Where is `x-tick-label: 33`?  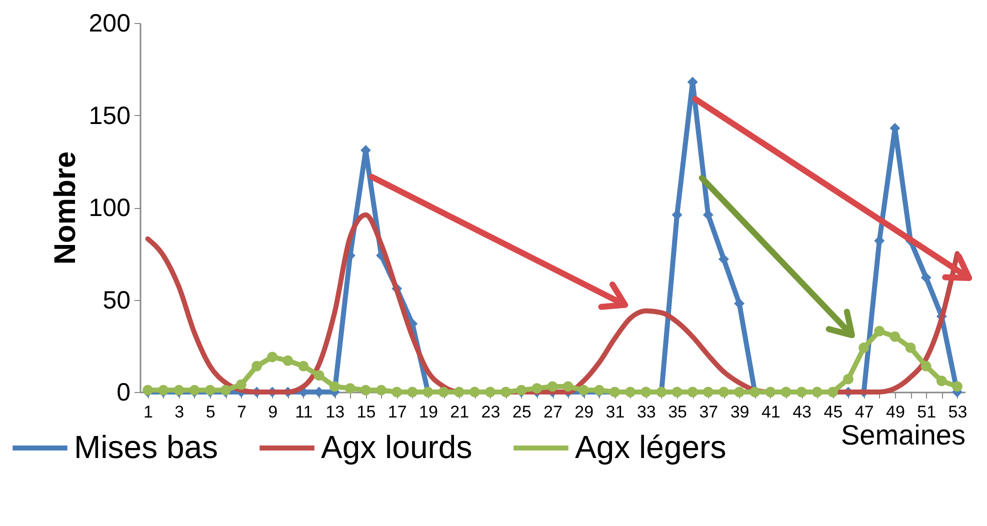
x-tick-label: 33 is located at coordinates (646, 412).